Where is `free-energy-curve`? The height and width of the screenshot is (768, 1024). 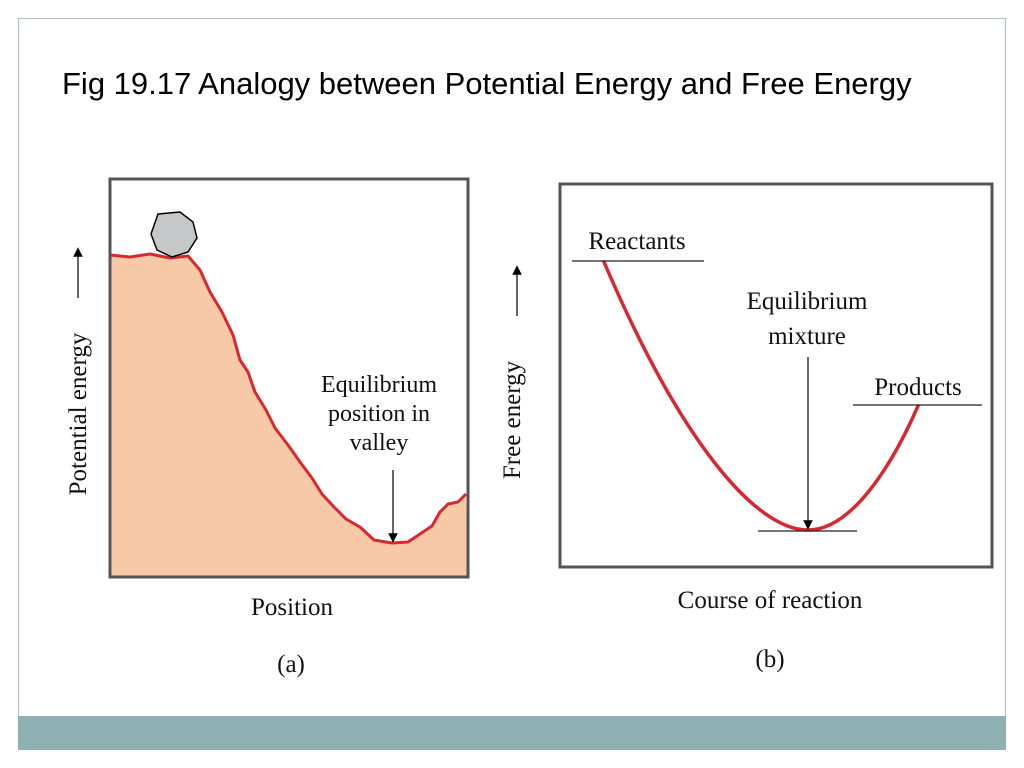 free-energy-curve is located at coordinates (761, 396).